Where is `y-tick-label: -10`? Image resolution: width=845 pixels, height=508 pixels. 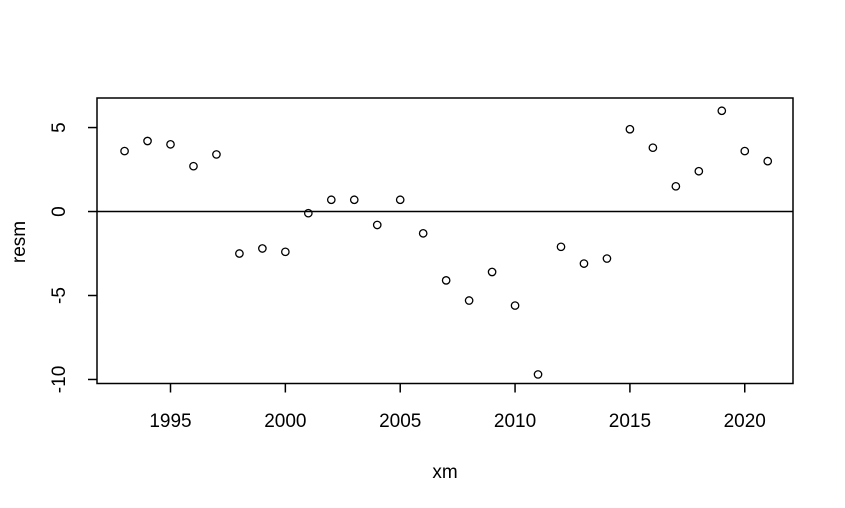
y-tick-label: -10 is located at coordinates (59, 379).